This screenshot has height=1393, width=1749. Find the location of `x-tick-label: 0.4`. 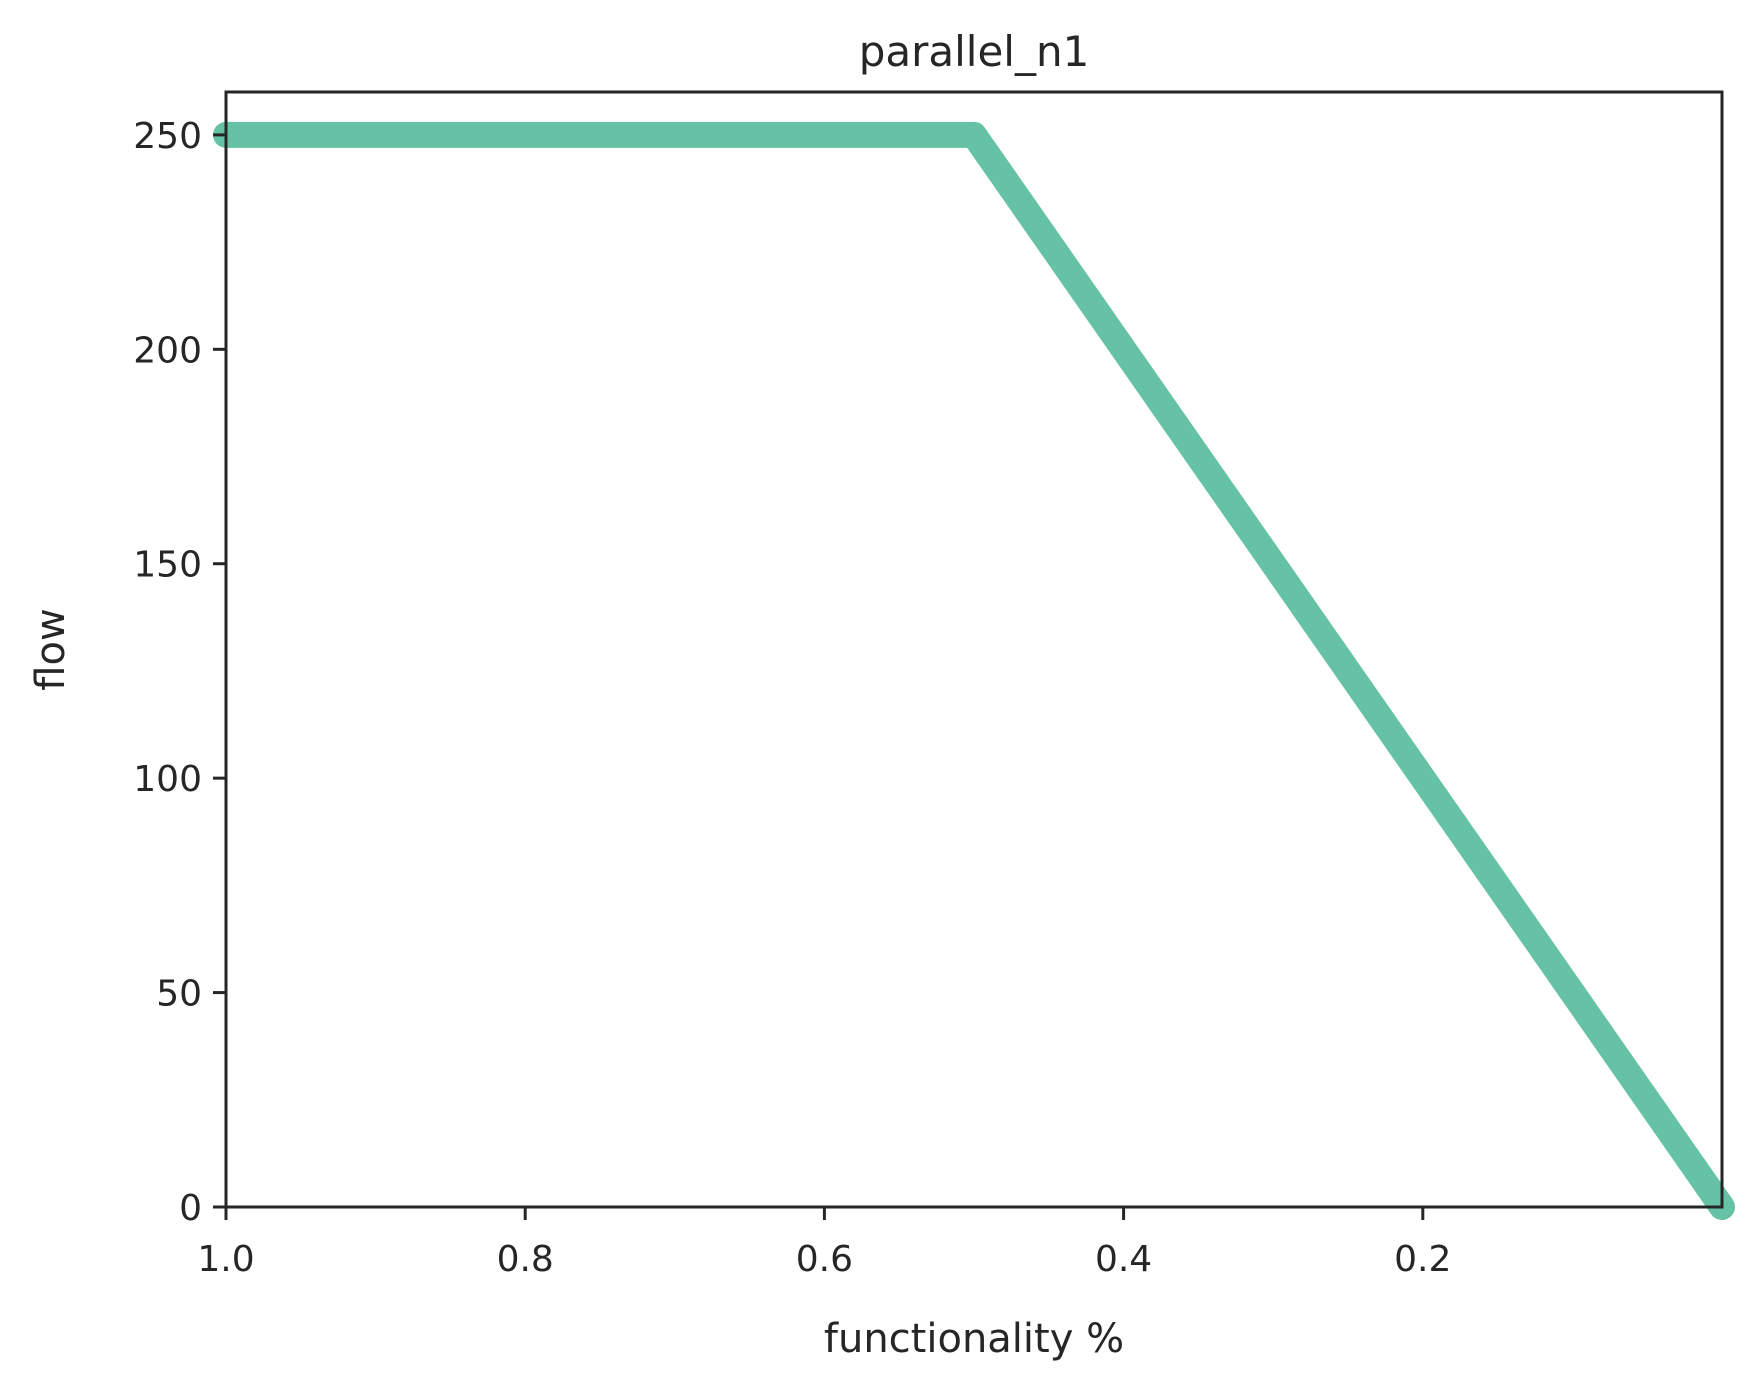

x-tick-label: 0.4 is located at coordinates (1123, 1259).